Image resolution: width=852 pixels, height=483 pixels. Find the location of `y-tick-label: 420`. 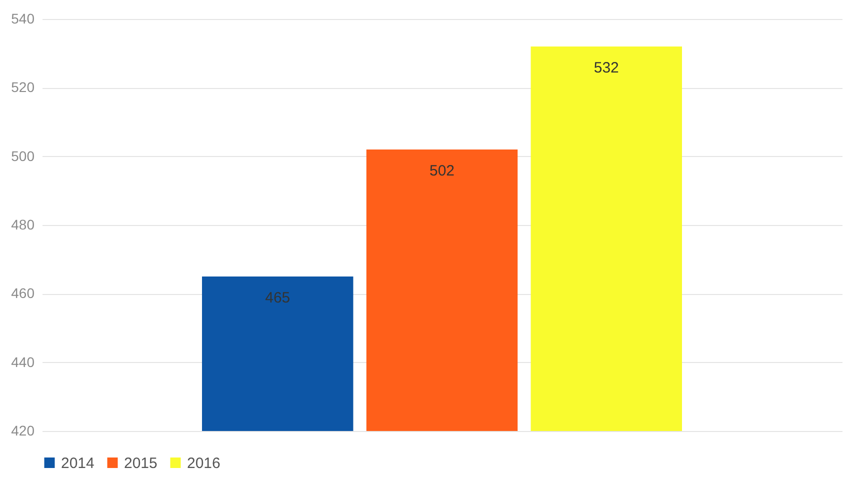

y-tick-label: 420 is located at coordinates (23, 430).